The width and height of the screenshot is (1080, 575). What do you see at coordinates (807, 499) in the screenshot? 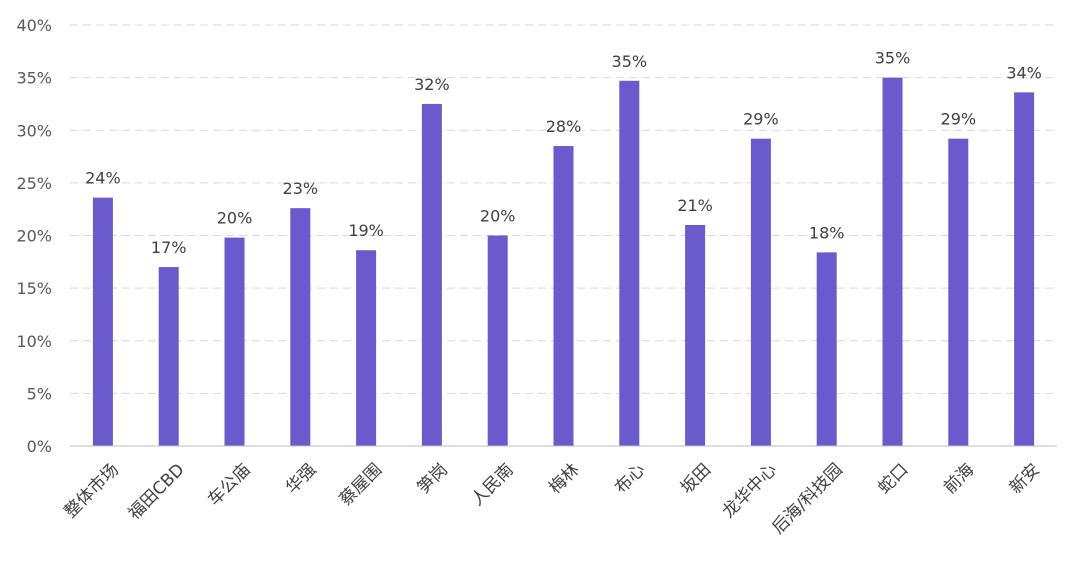
I see `category-label: 后海/科技园` at bounding box center [807, 499].